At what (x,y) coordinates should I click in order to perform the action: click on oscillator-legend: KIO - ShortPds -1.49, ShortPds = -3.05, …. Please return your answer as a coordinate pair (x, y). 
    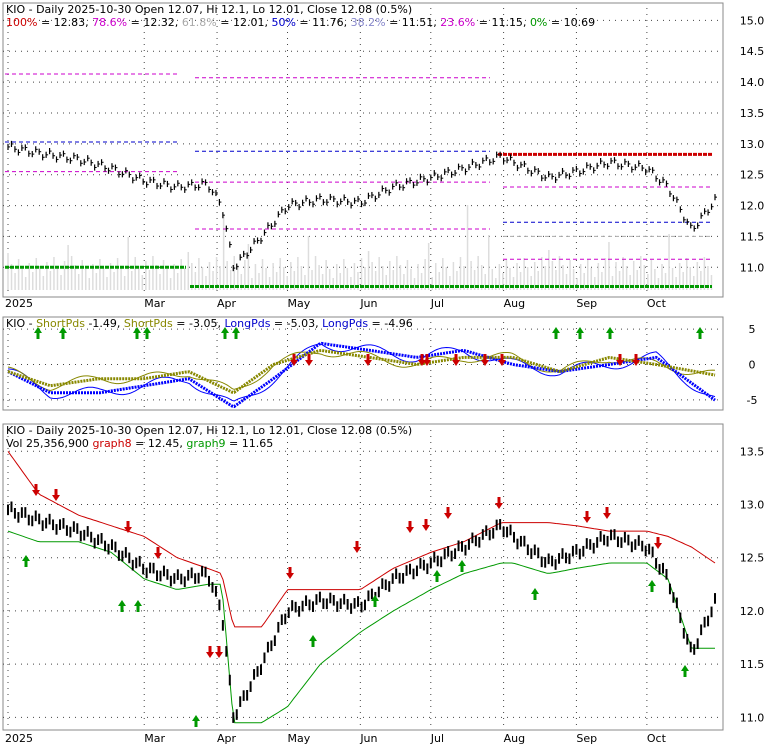
    Looking at the image, I should click on (209, 323).